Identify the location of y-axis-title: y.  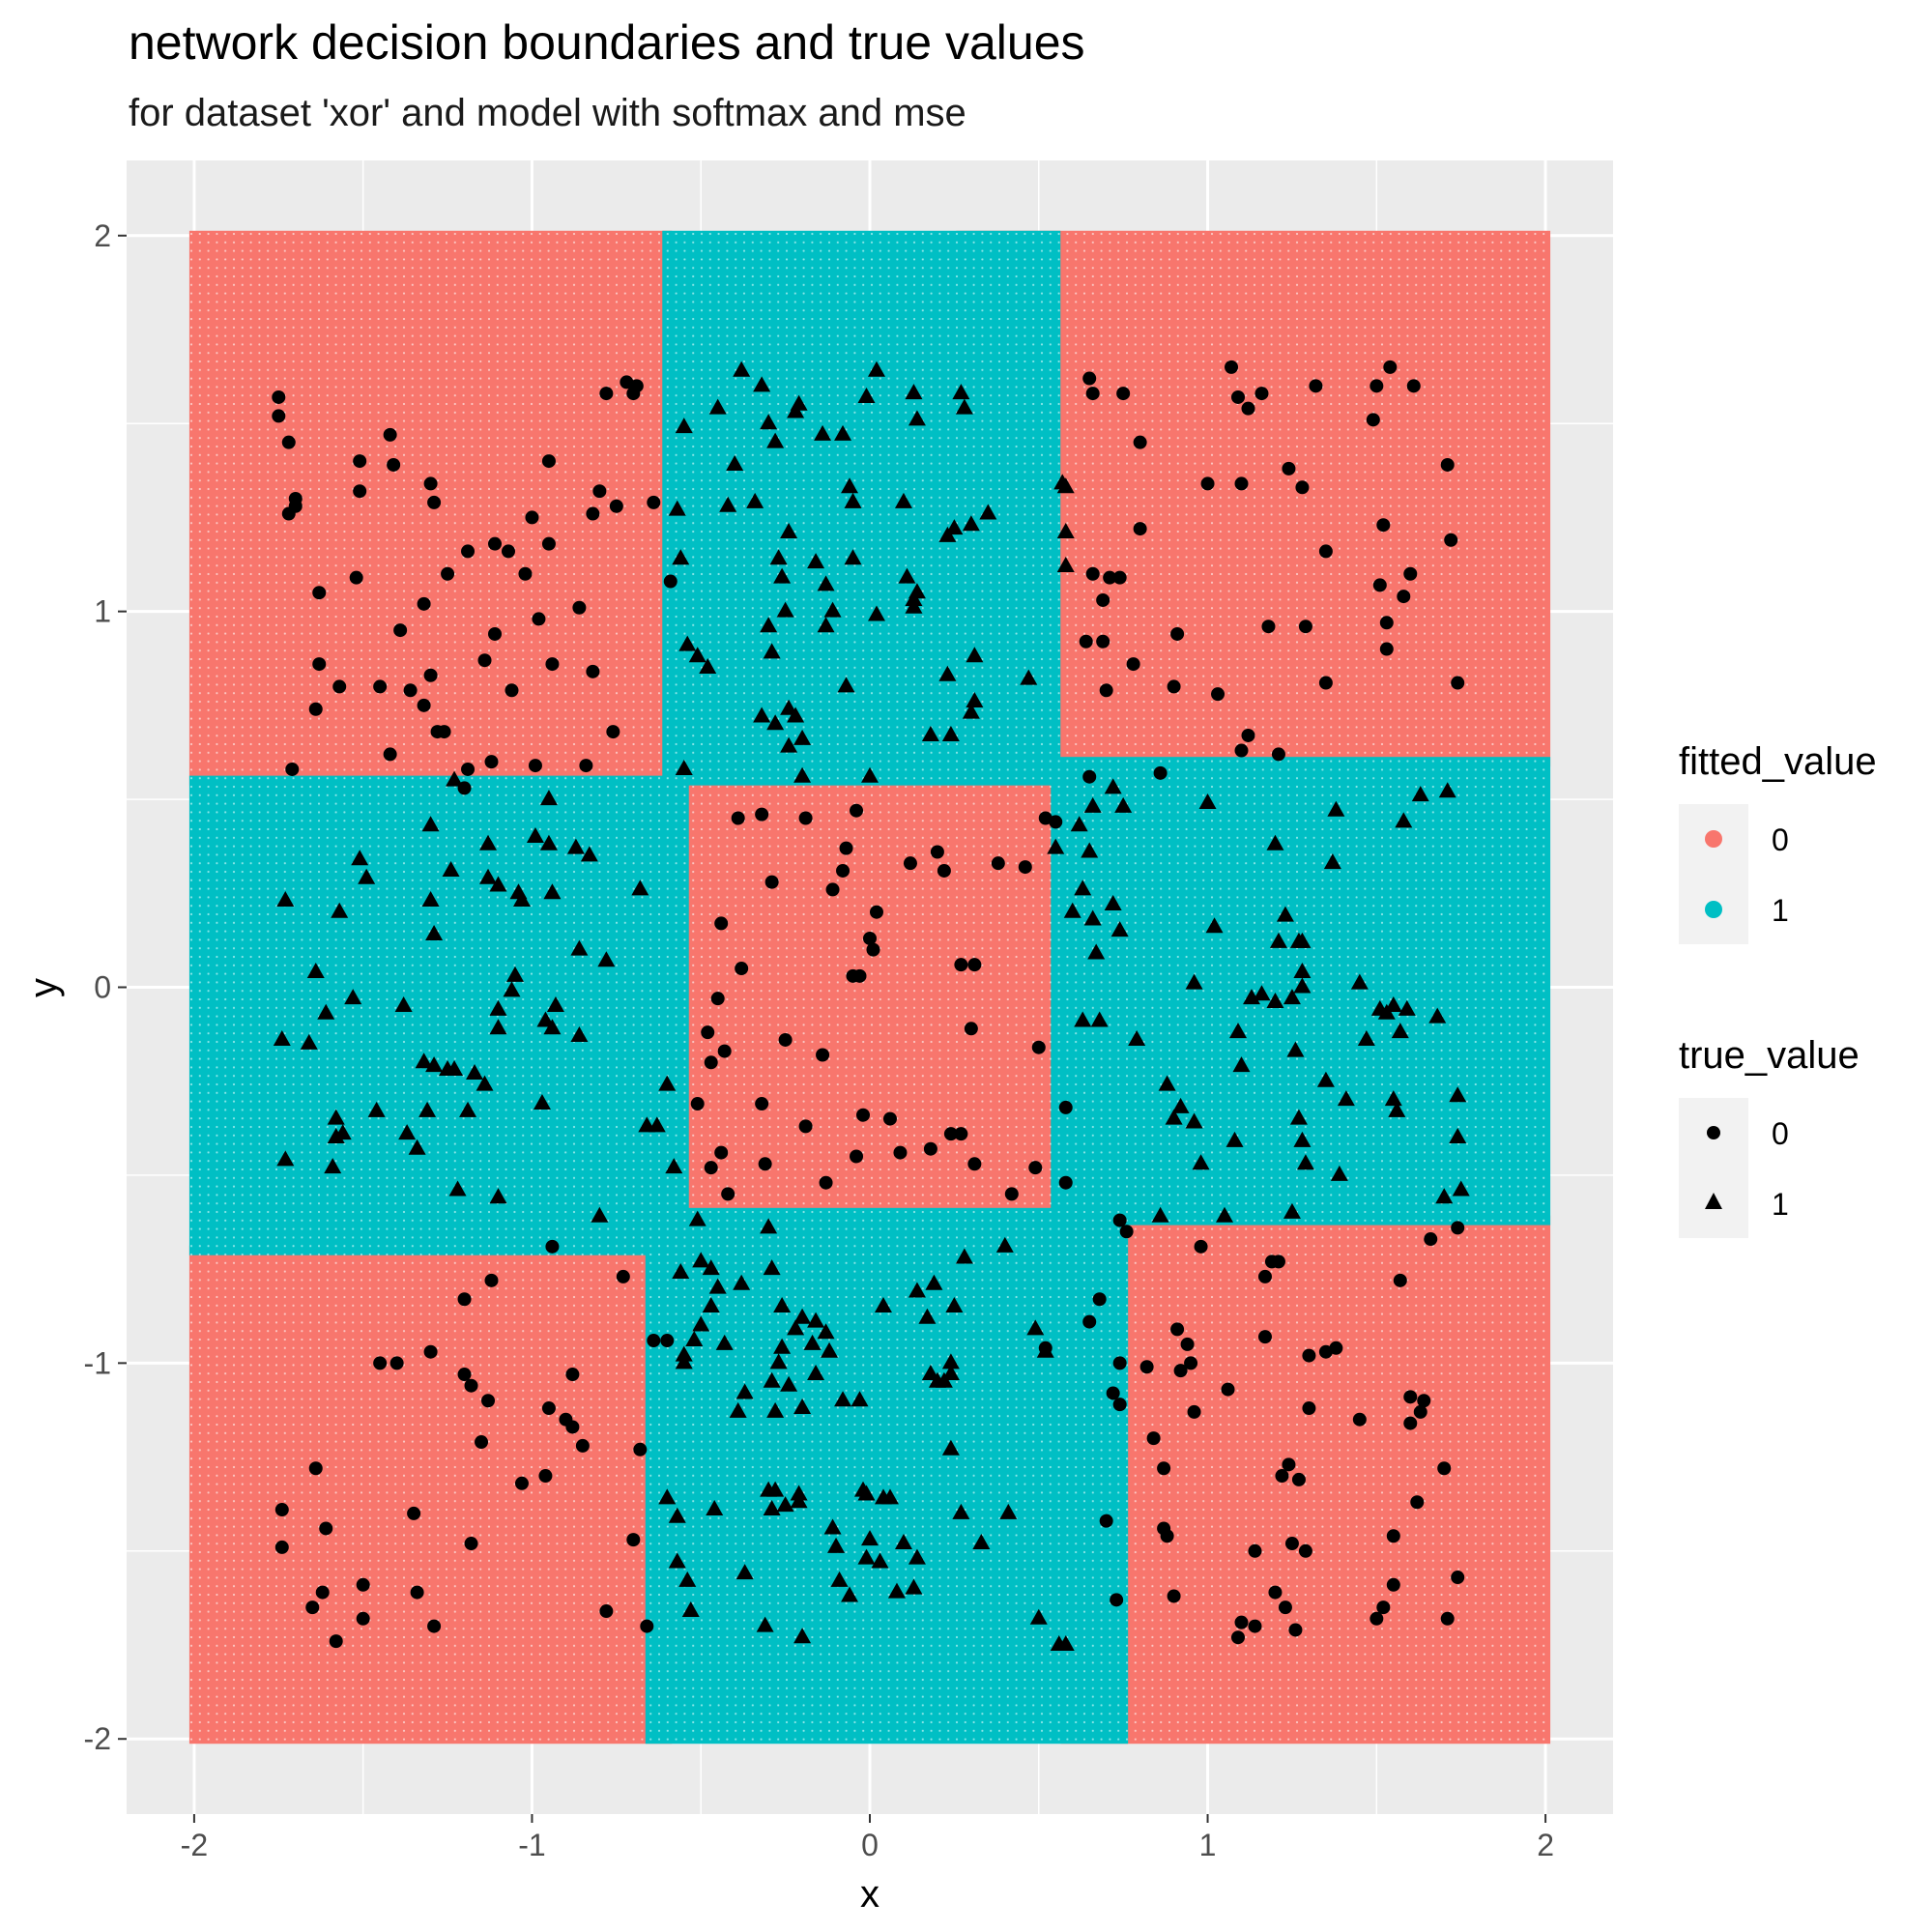
(43, 988).